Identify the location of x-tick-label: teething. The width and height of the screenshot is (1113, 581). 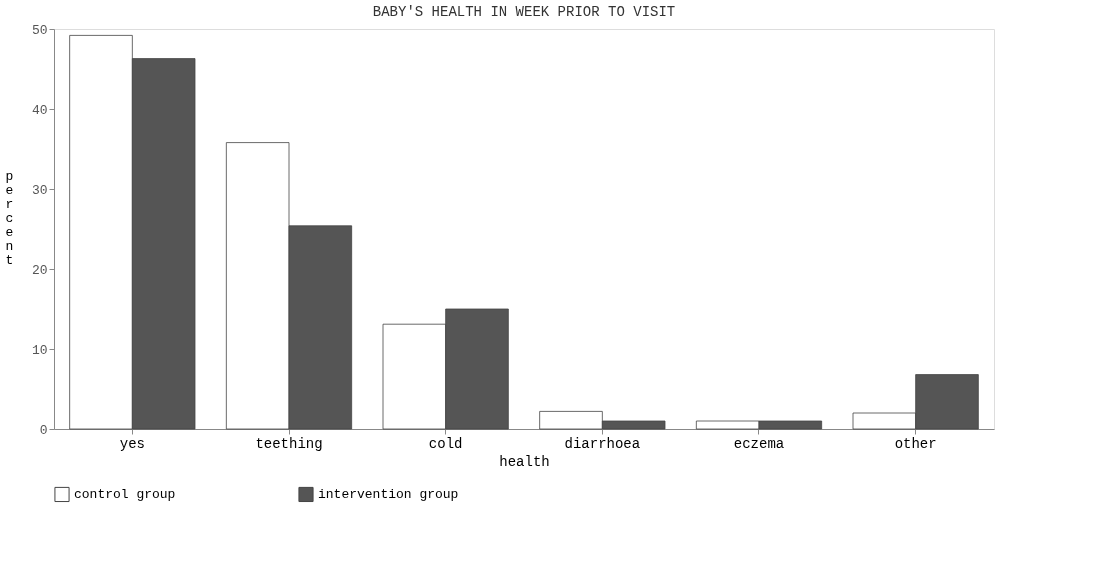
(289, 443).